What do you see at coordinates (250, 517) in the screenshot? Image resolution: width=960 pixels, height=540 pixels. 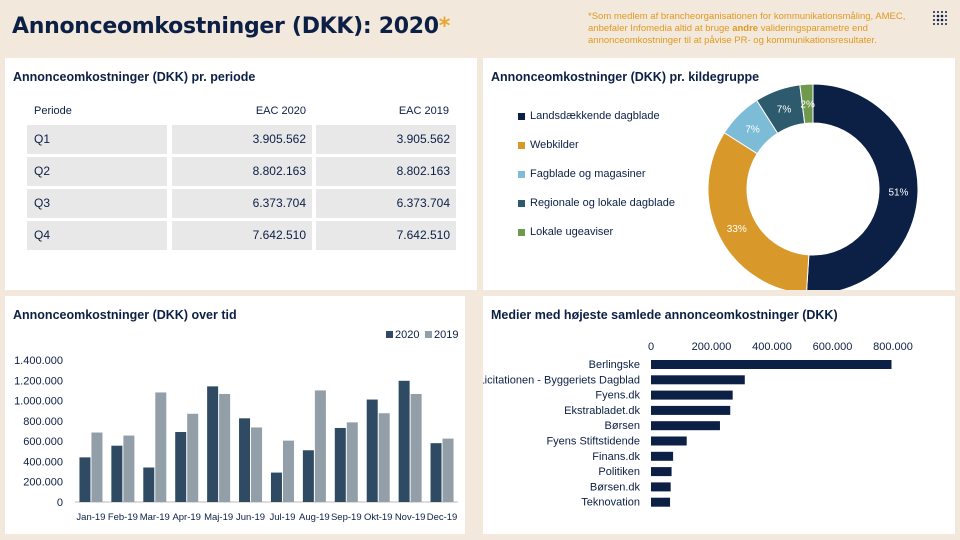 I see `x-tick-label: Jun-19` at bounding box center [250, 517].